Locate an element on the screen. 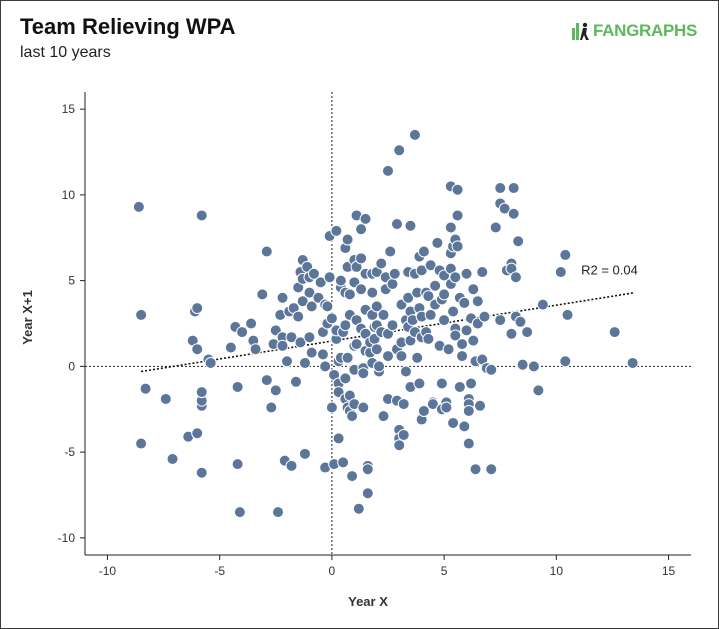  trendline is located at coordinates (388, 332).